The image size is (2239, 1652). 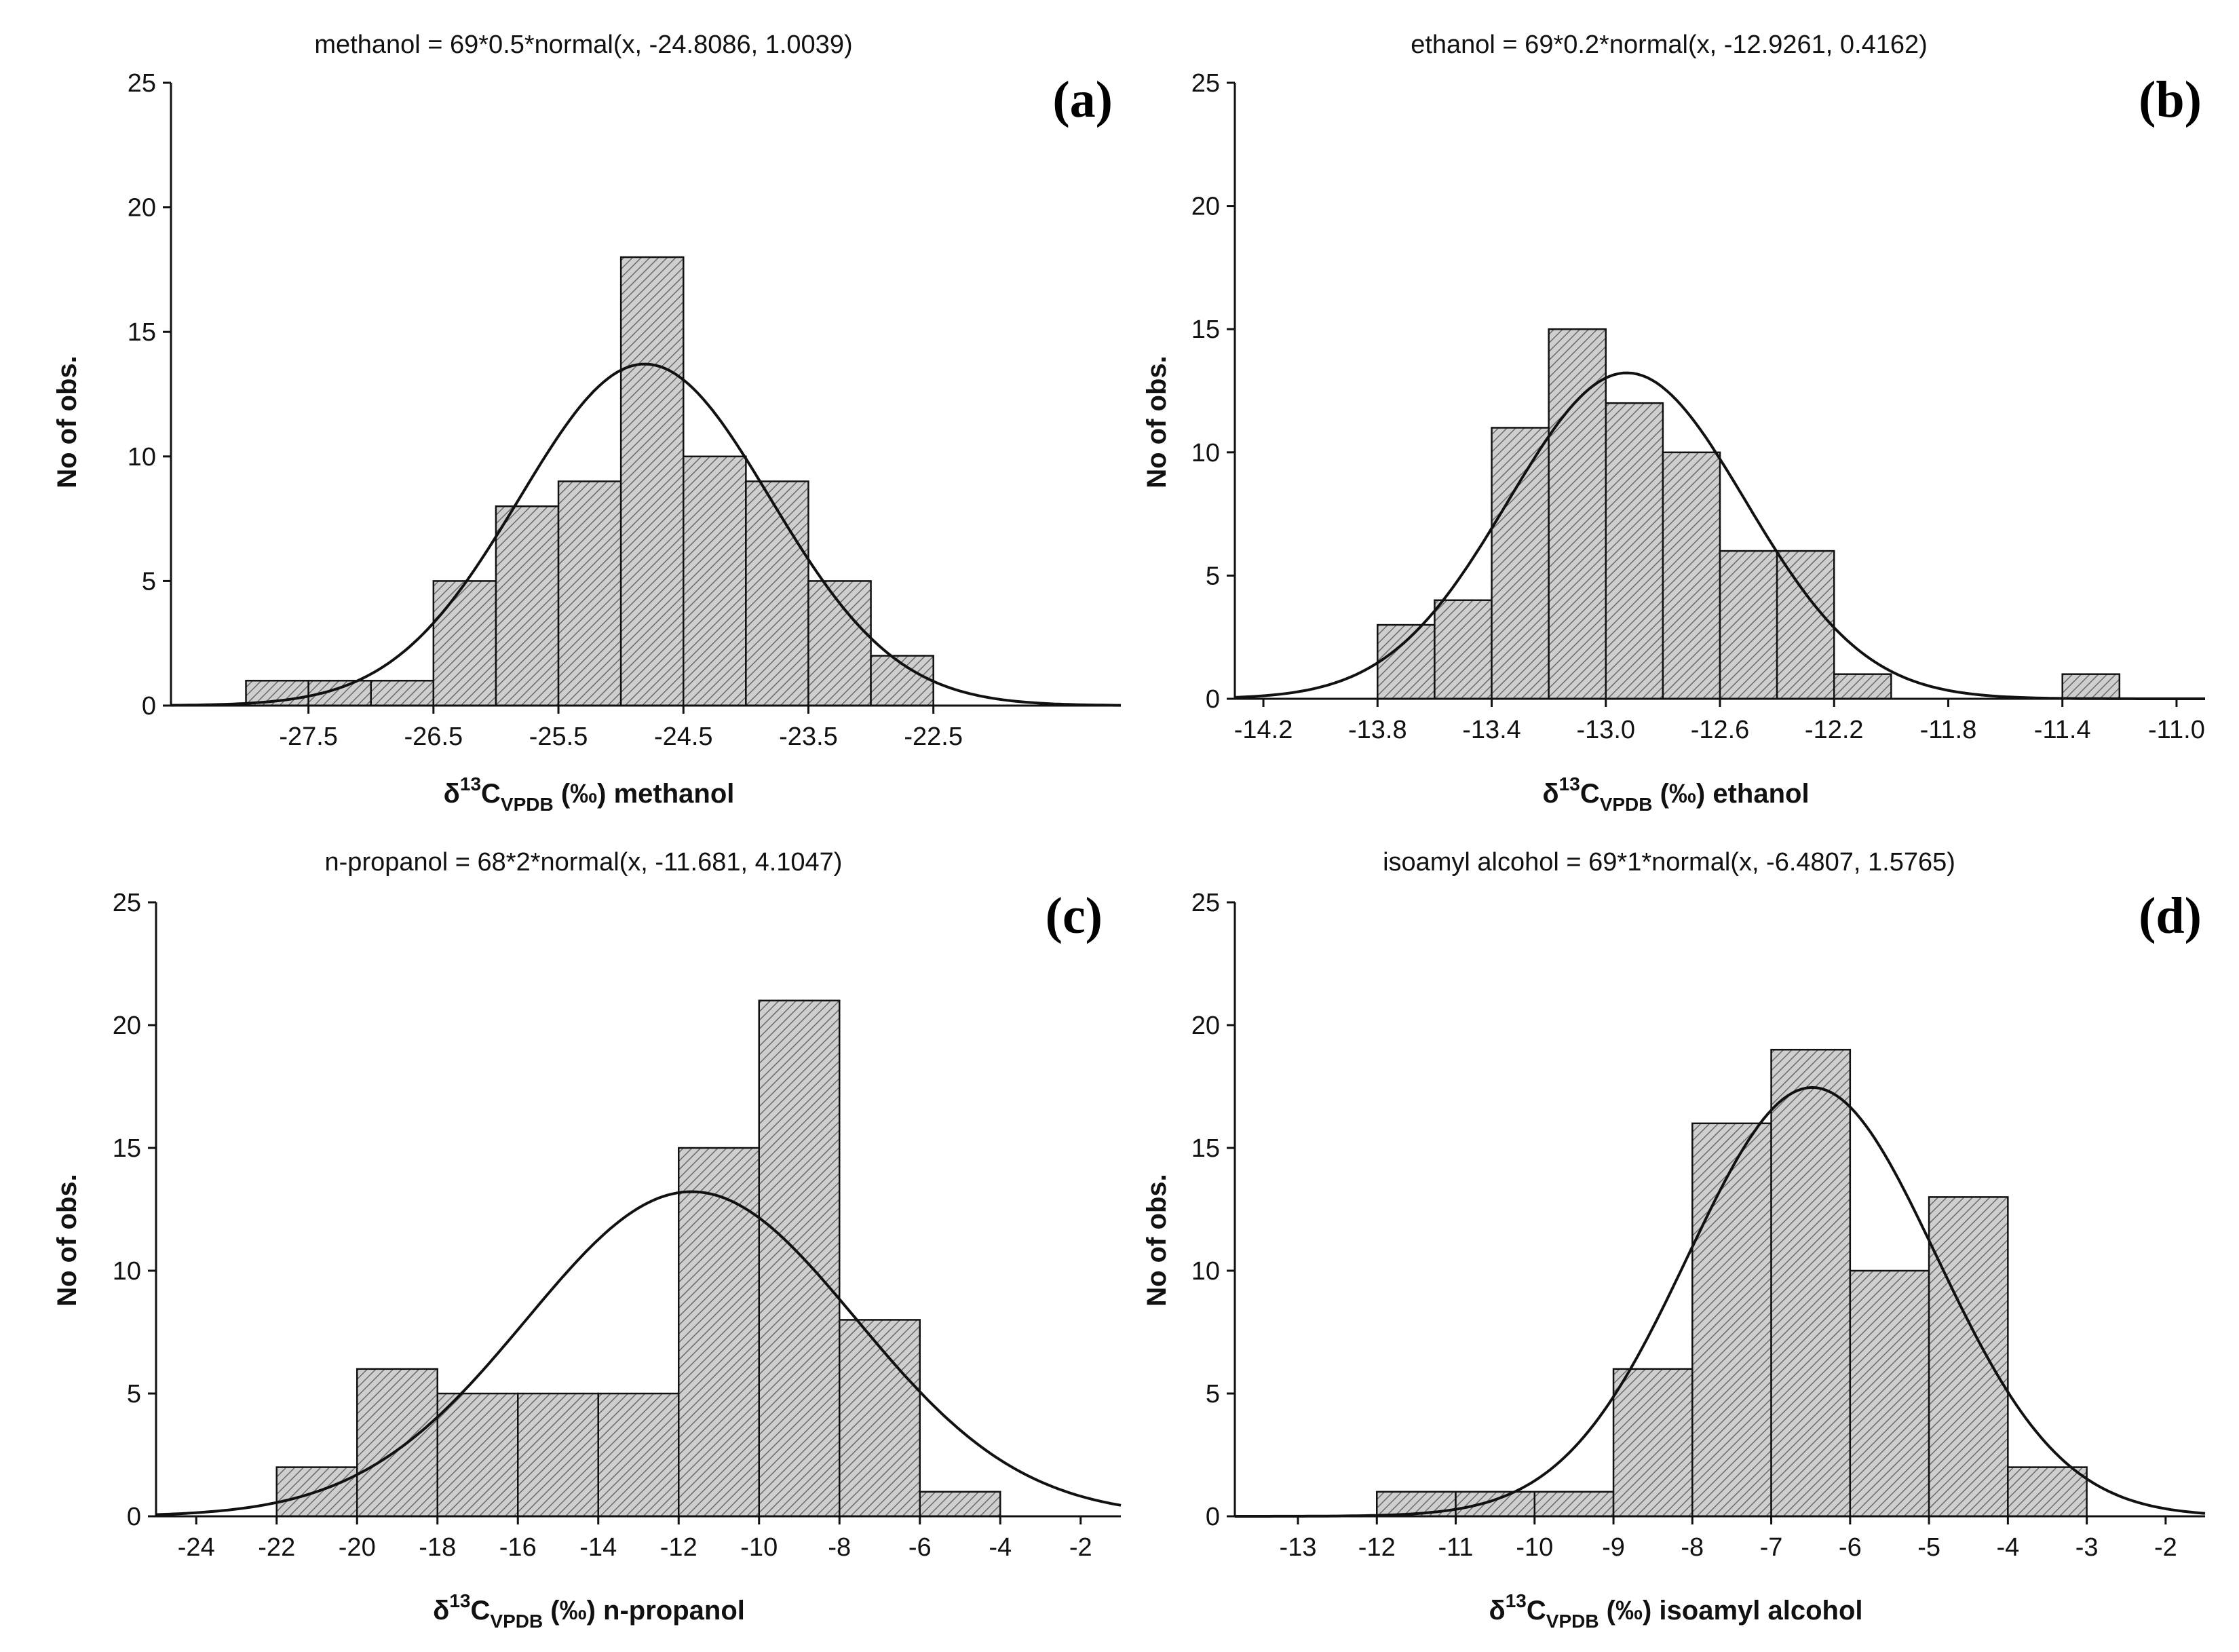 What do you see at coordinates (1731, 1611) in the screenshot?
I see `xlabel-rest: (‰) isoamyl alcohol` at bounding box center [1731, 1611].